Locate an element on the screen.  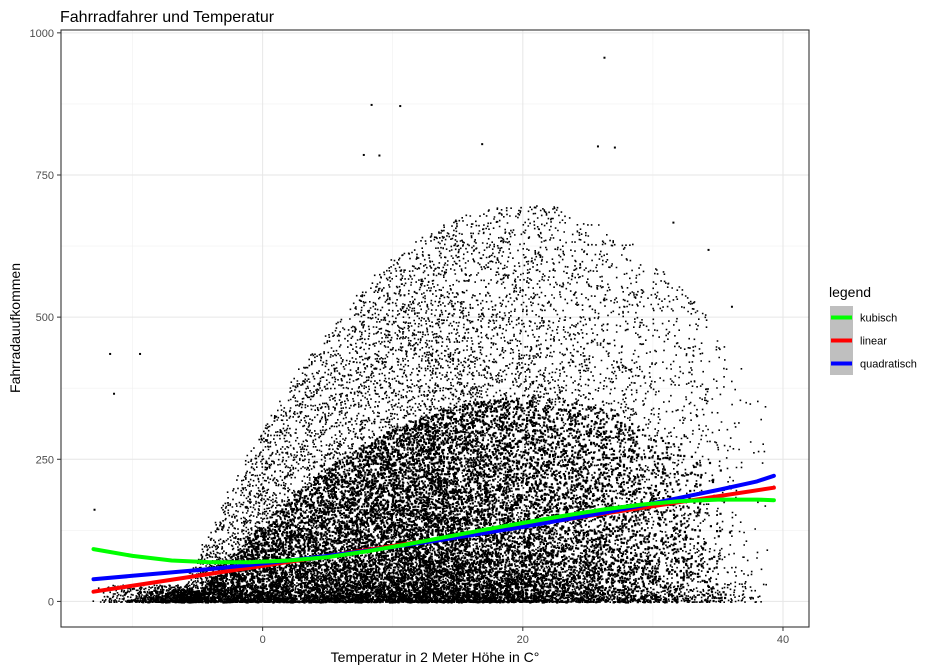
legend: legend kubisch linear quadratisch is located at coordinates (873, 329).